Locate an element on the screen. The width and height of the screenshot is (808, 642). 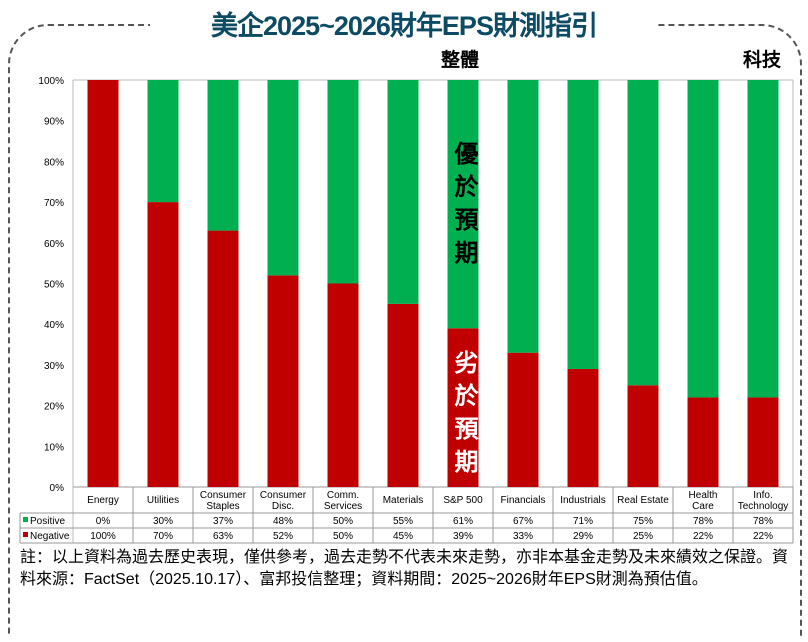
negative-value-label: 33% is located at coordinates (523, 536).